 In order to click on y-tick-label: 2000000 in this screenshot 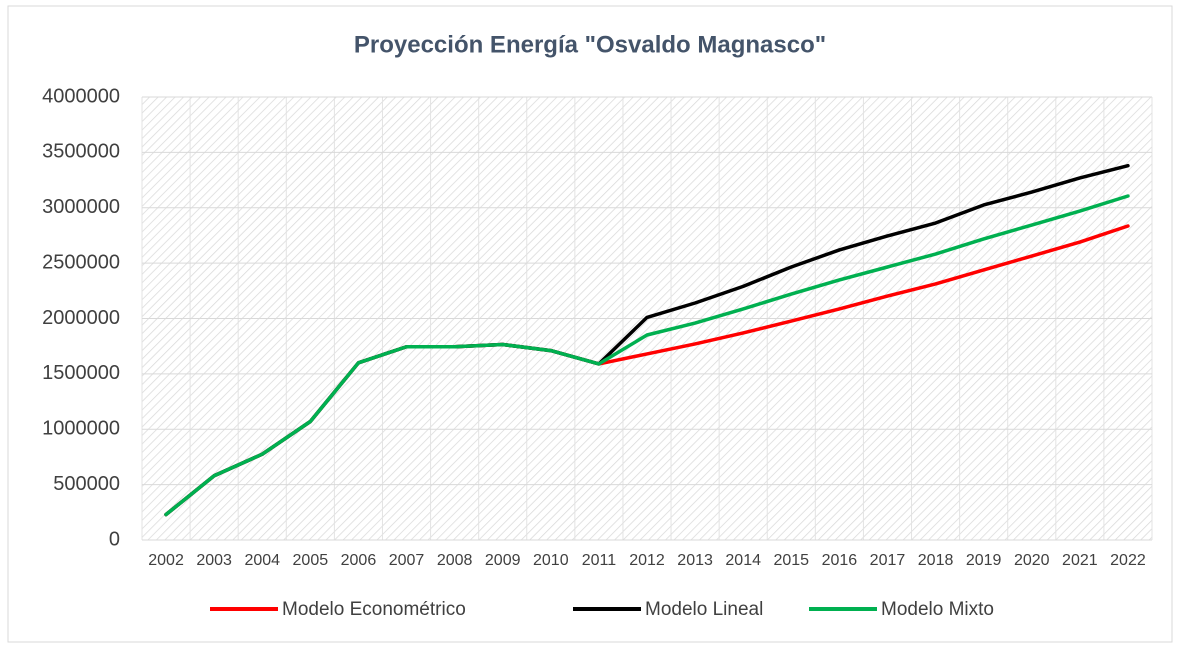, I will do `click(81, 318)`.